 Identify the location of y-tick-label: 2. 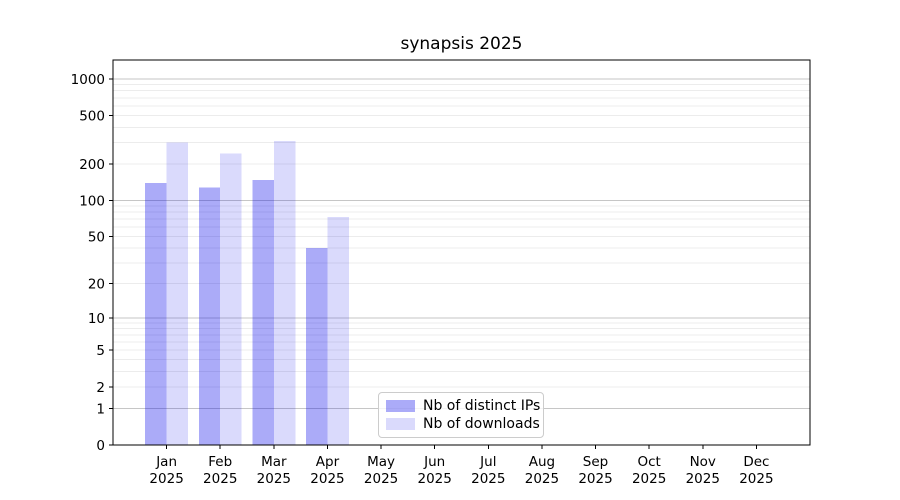
(100, 388).